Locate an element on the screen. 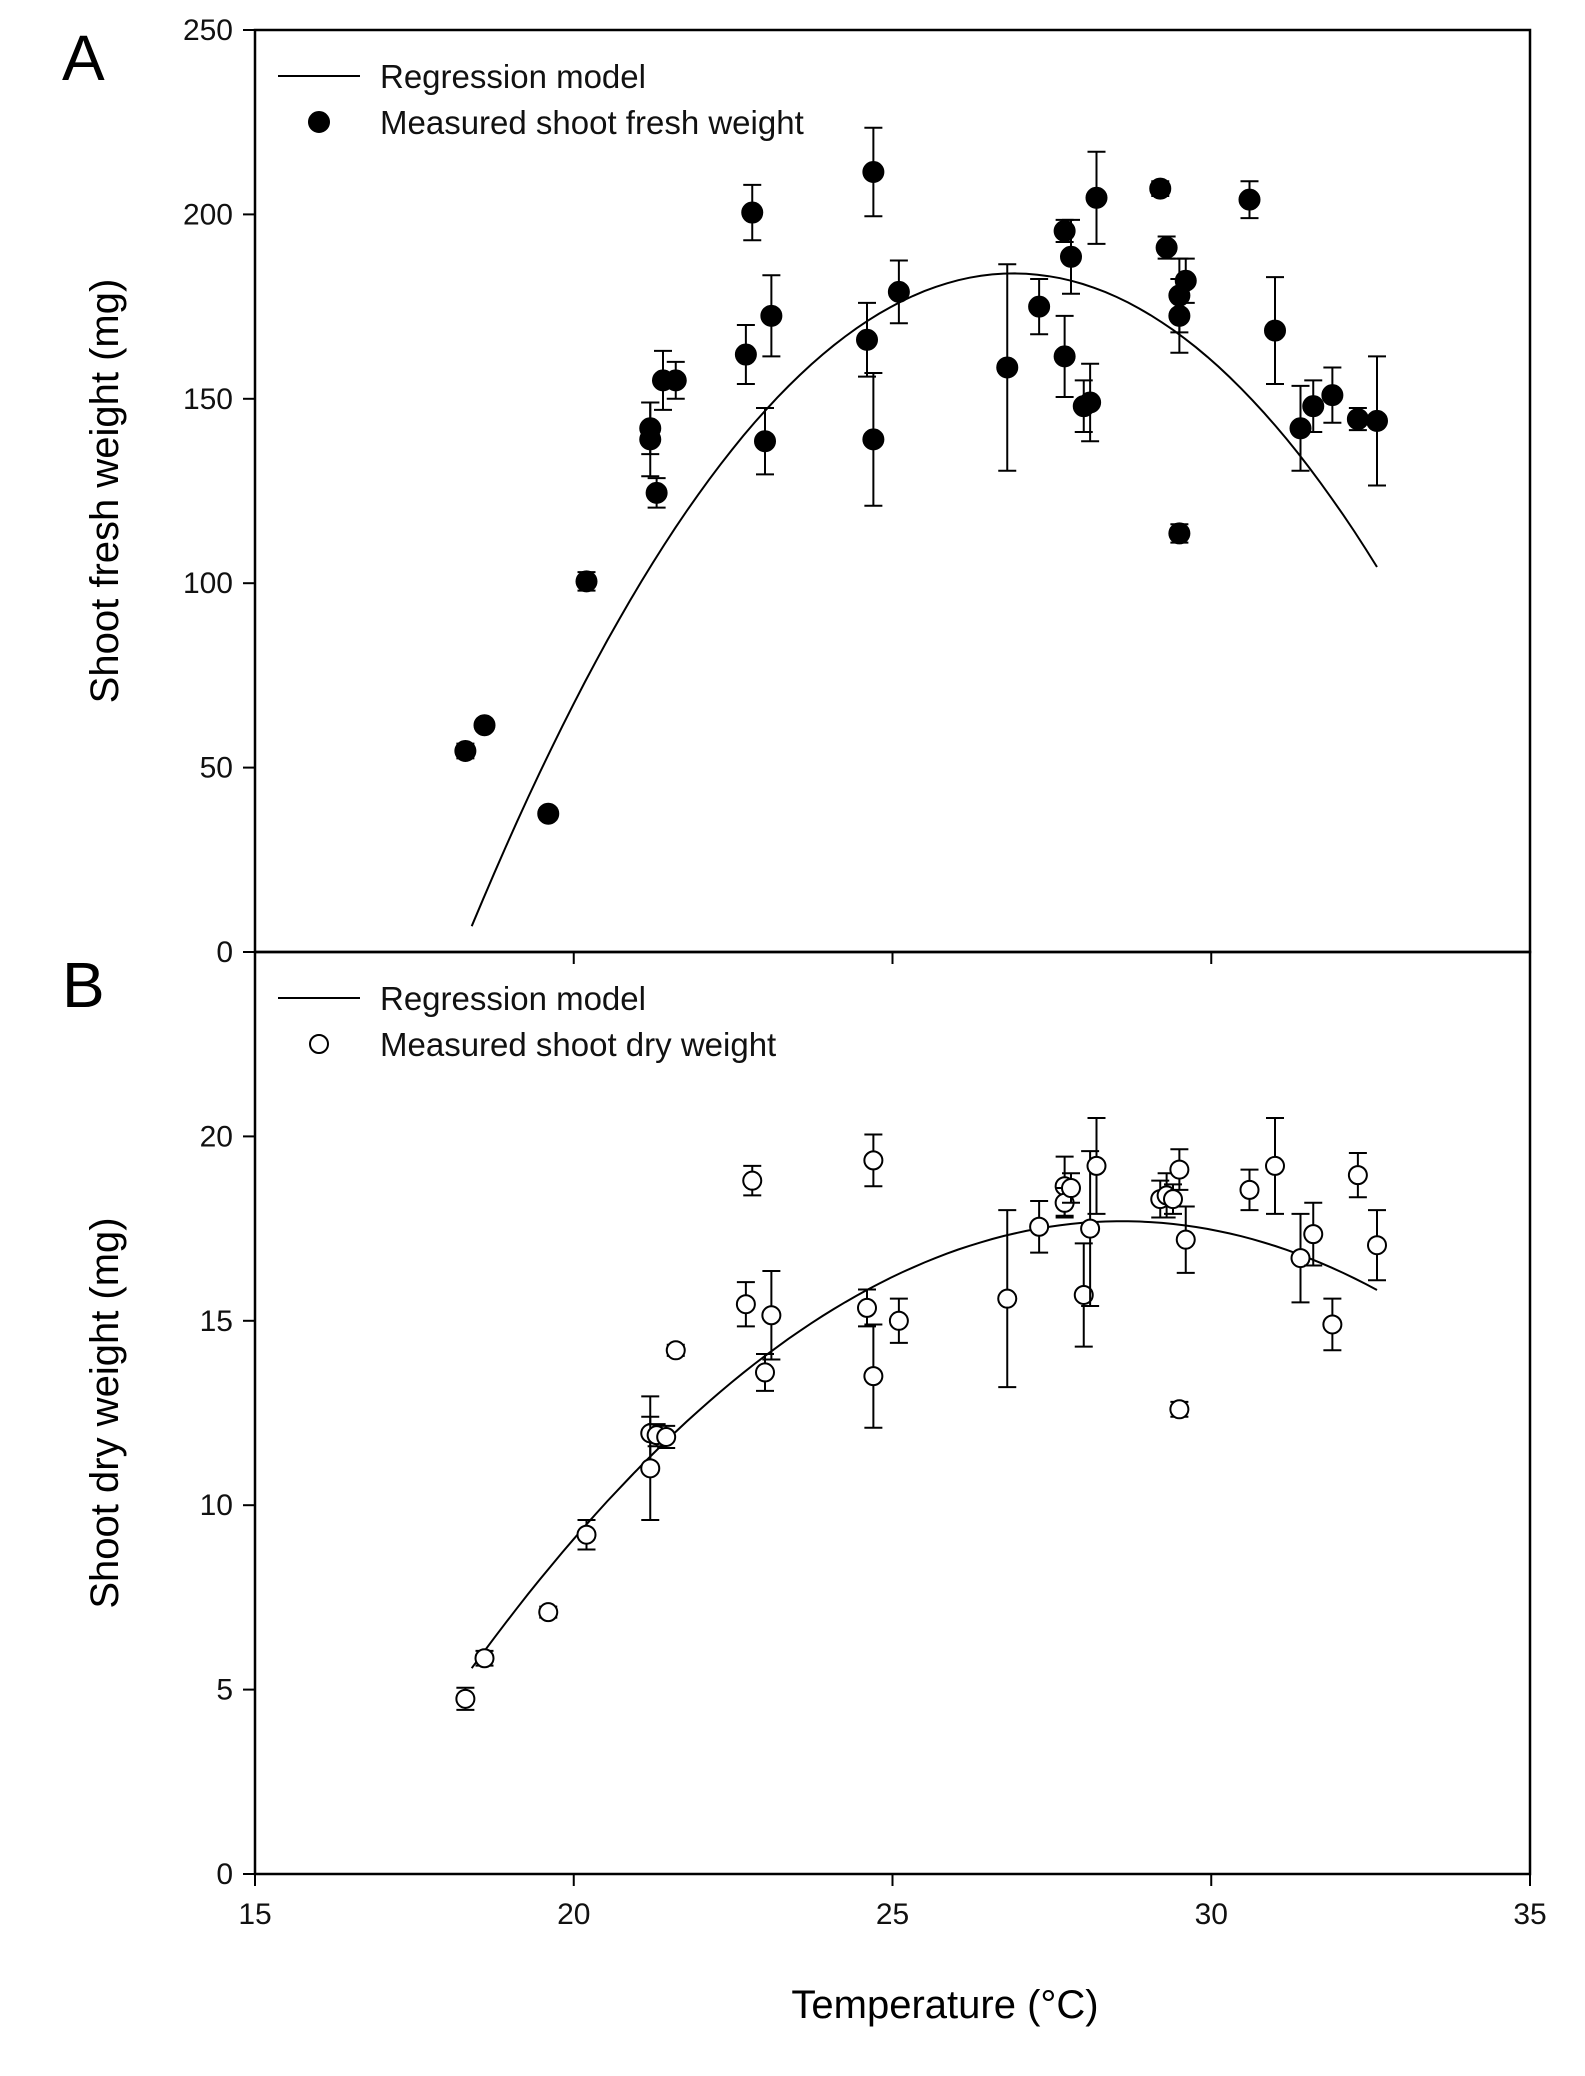 The width and height of the screenshot is (1585, 2076). panel-b-y-tick-label-10: 10 is located at coordinates (216, 1505).